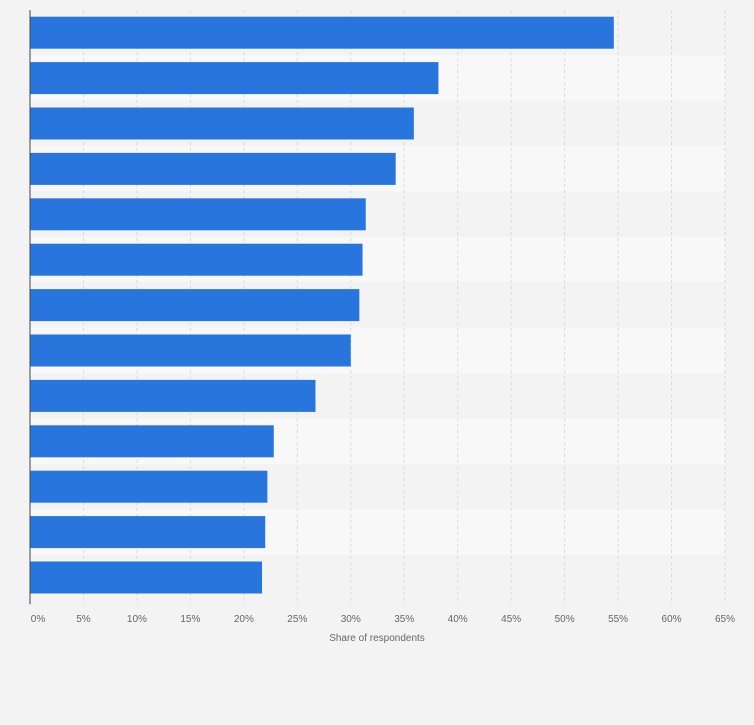 The image size is (754, 725). I want to click on x-tick-label: 5%, so click(83, 619).